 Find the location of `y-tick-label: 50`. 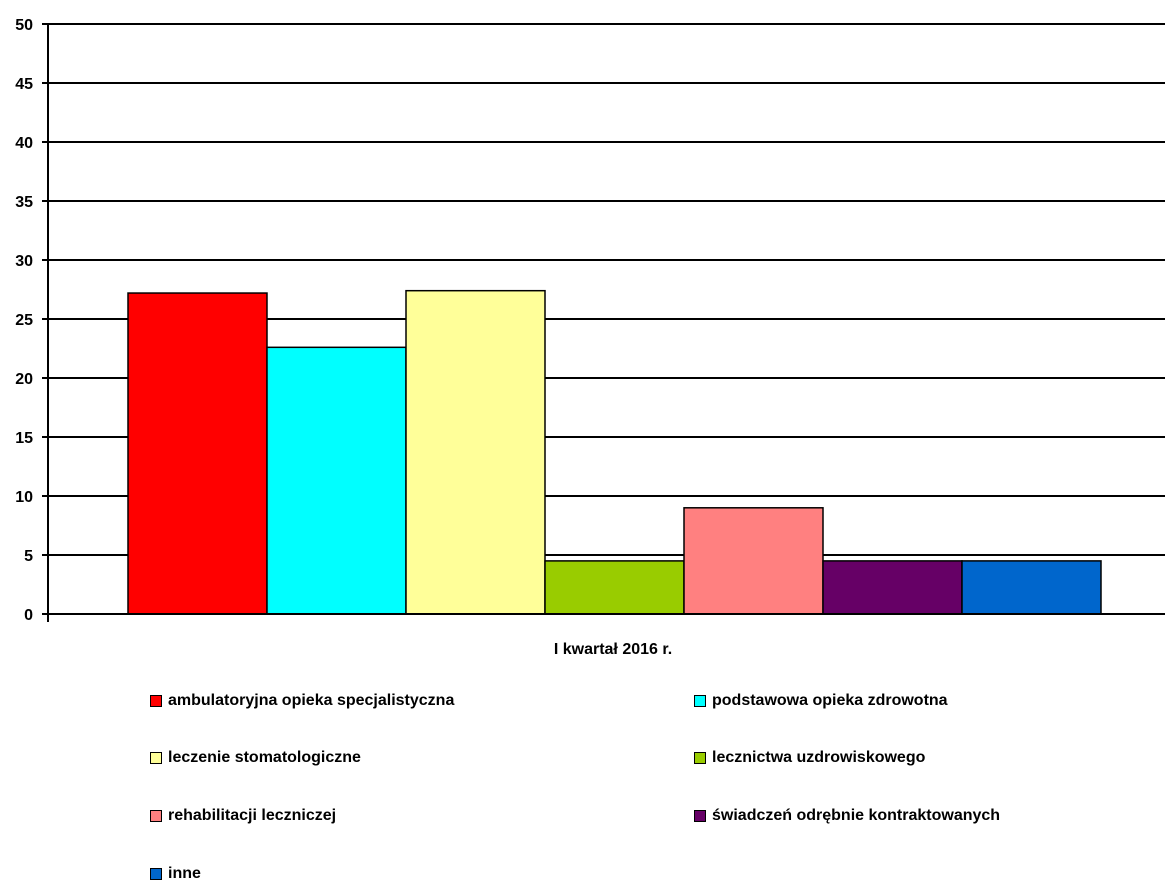

y-tick-label: 50 is located at coordinates (24, 25).